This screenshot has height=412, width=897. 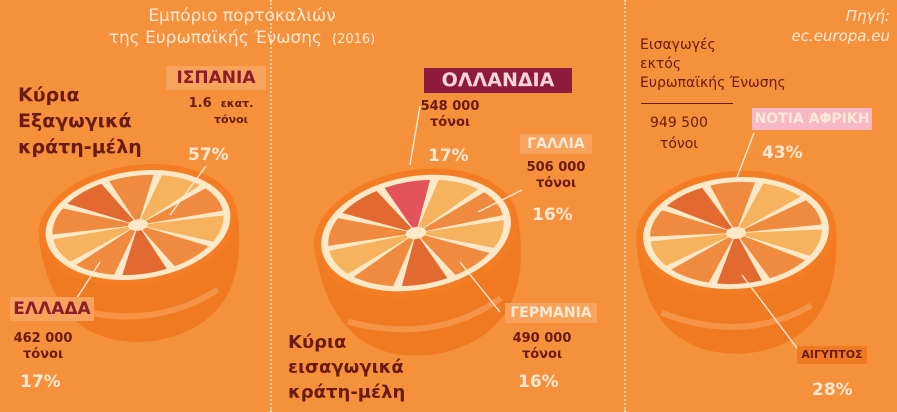 I want to click on france-unit: τόνοι, so click(x=556, y=183).